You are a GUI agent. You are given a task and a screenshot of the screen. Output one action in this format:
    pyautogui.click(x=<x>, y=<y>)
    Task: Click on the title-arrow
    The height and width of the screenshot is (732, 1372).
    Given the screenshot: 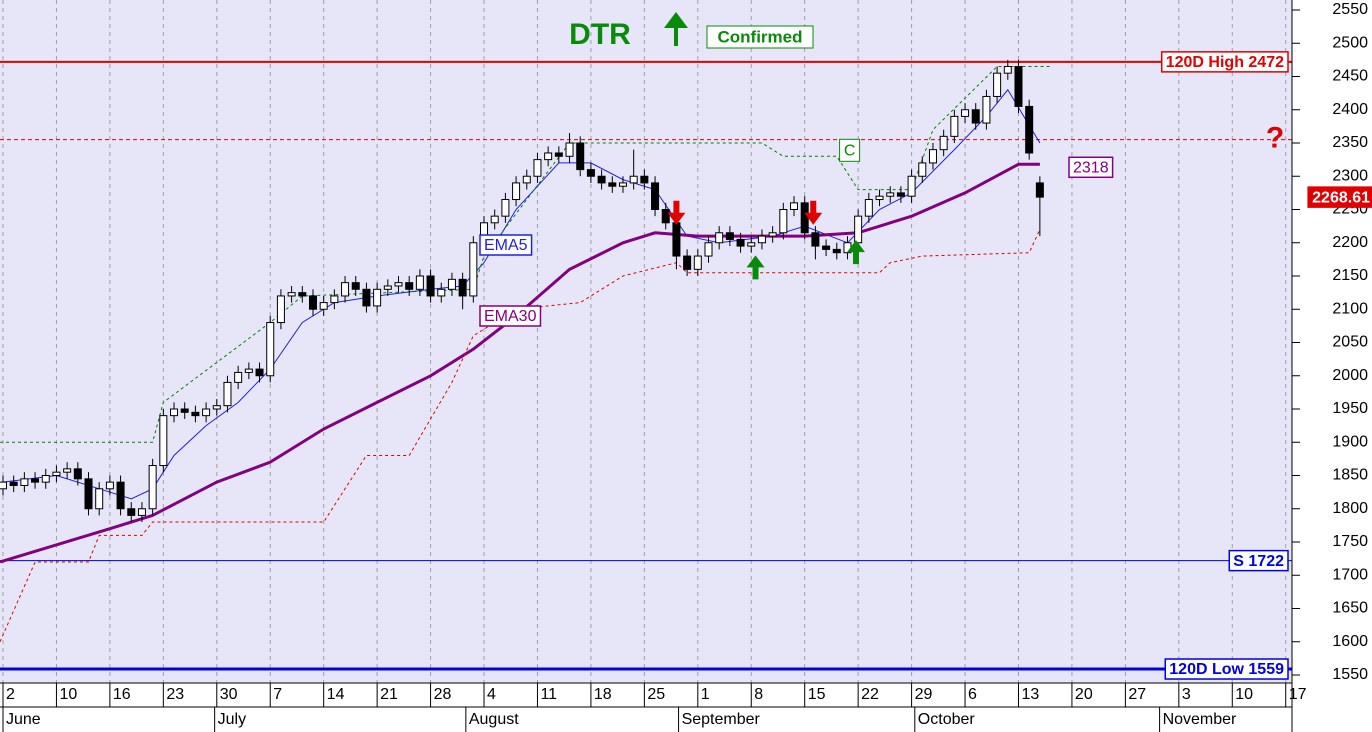 What is the action you would take?
    pyautogui.click(x=676, y=29)
    